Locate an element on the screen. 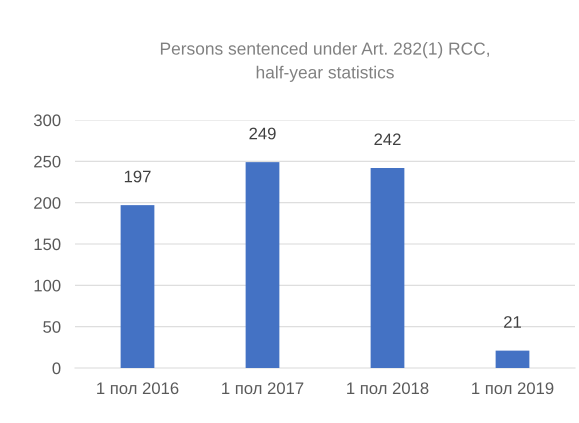 The width and height of the screenshot is (579, 423). data-label: 21 is located at coordinates (512, 322).